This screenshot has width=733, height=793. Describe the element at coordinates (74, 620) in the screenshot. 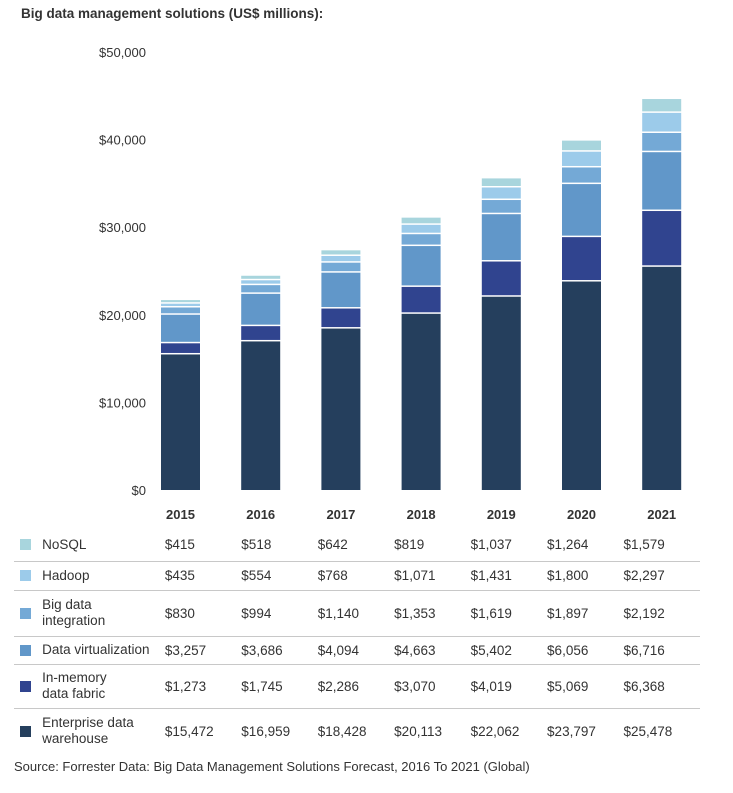

I see `series-name-line: integration` at that location.